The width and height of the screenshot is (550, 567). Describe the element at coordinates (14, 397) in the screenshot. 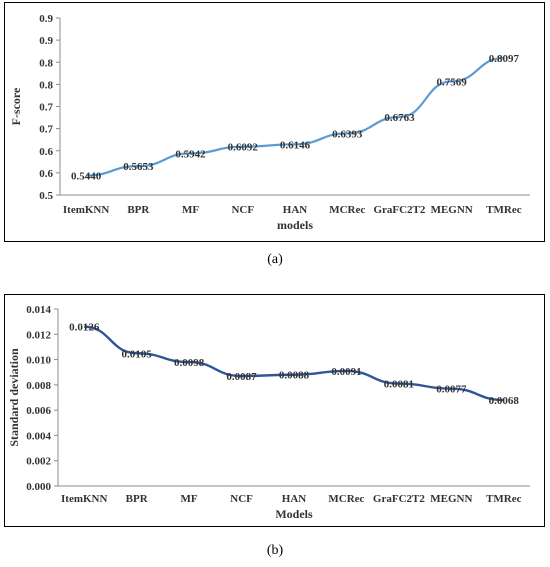

I see `chart-b-y-axis-label: Standard deviation` at that location.